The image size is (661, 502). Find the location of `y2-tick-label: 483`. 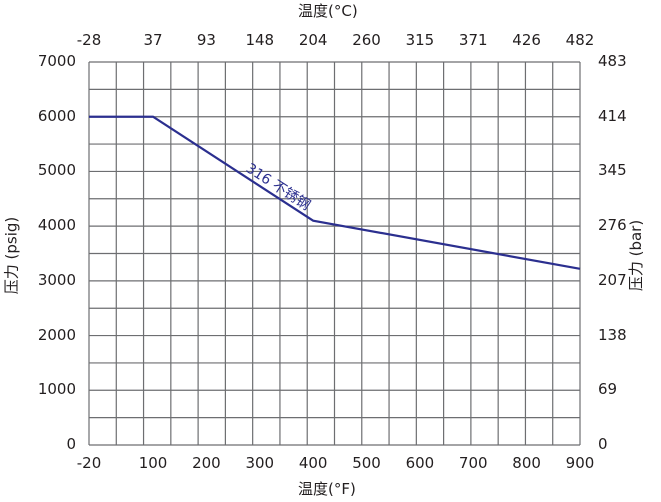

y2-tick-label: 483 is located at coordinates (612, 61).